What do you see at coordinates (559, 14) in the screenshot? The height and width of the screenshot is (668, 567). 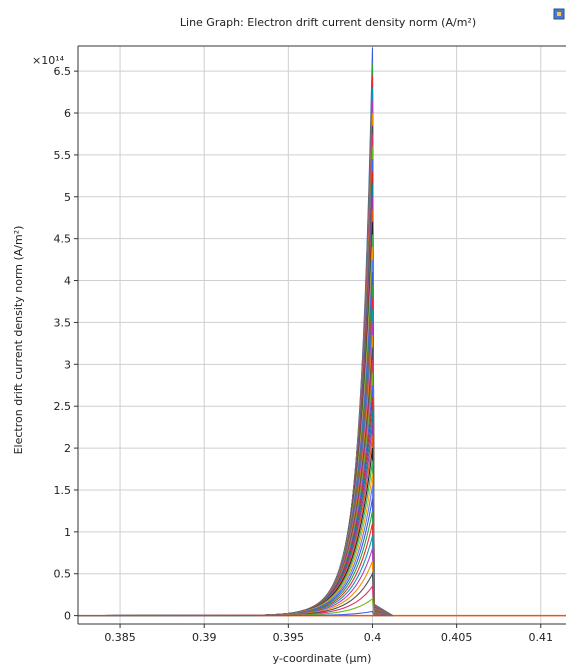 I see `plot-window-icon` at bounding box center [559, 14].